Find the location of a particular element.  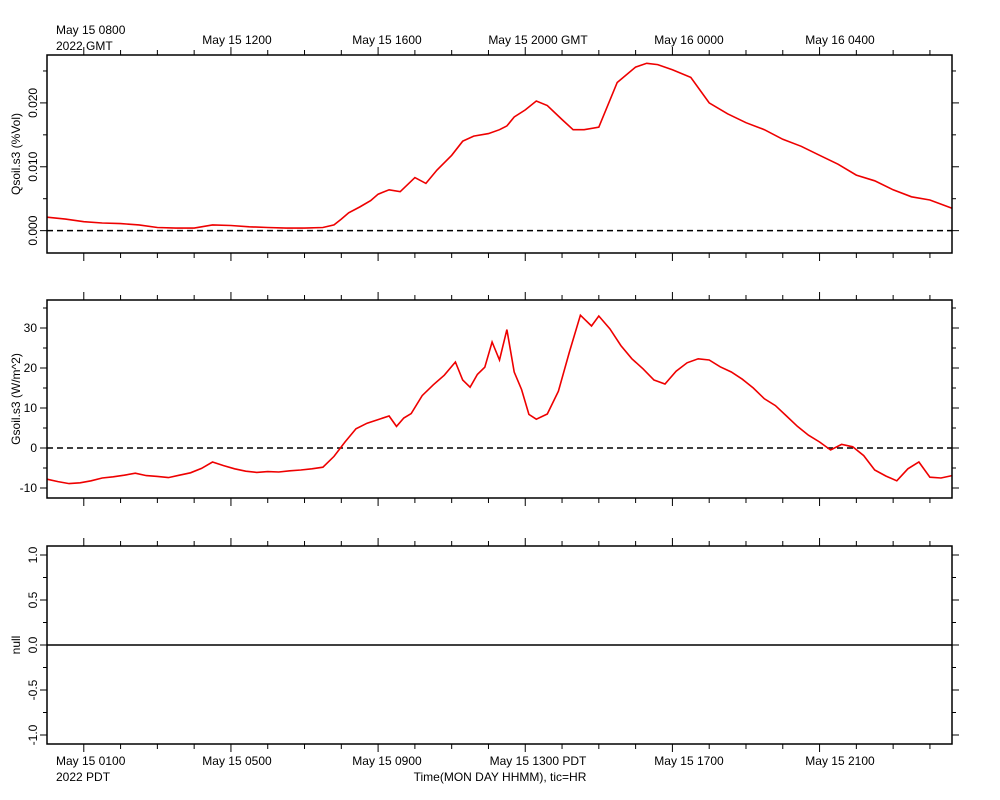

top-axis-label: May 15 1200 is located at coordinates (237, 40).